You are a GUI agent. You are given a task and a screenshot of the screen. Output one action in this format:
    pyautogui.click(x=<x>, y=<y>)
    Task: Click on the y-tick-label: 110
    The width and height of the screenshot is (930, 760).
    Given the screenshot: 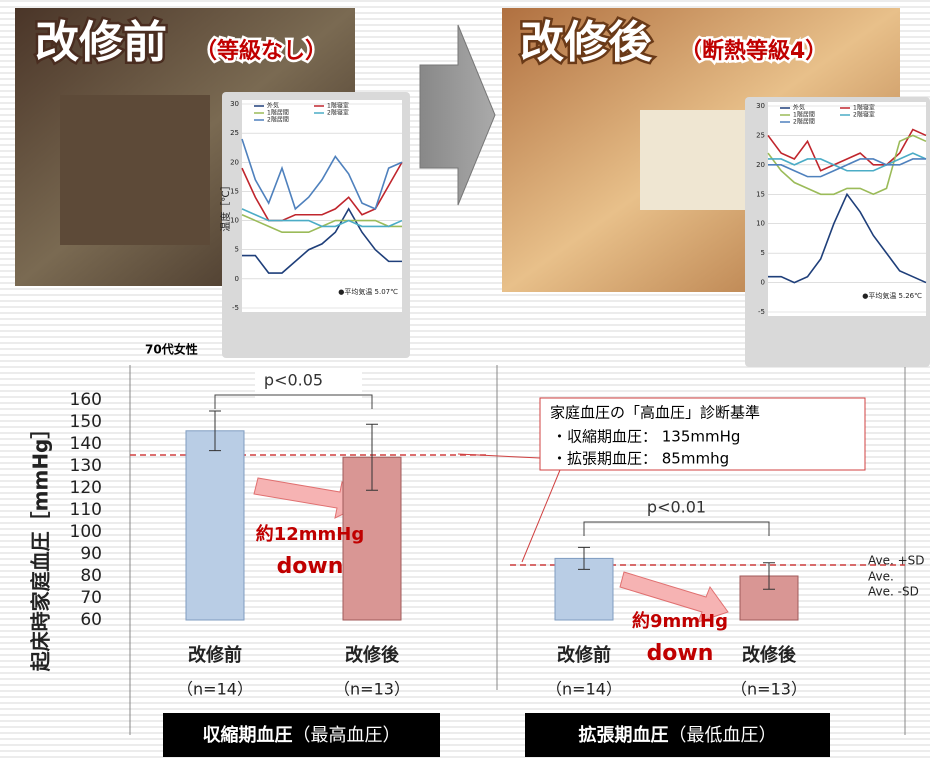 What is the action you would take?
    pyautogui.click(x=86, y=510)
    